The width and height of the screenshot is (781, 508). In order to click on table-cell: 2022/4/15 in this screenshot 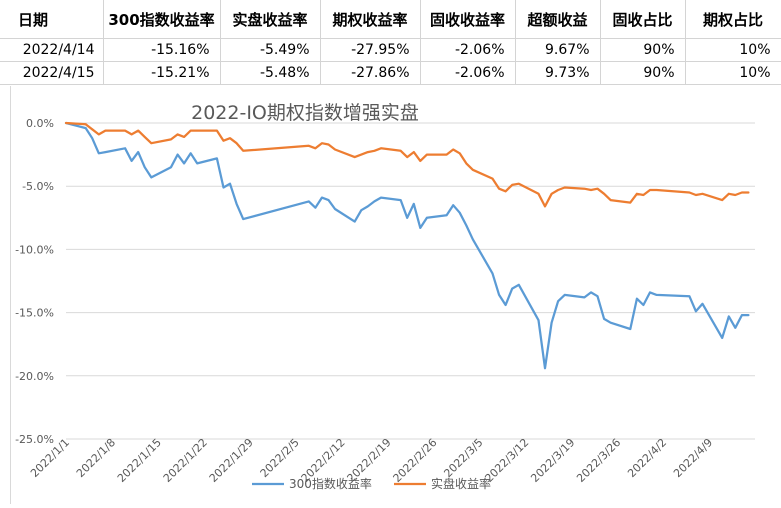, I will do `click(52, 73)`.